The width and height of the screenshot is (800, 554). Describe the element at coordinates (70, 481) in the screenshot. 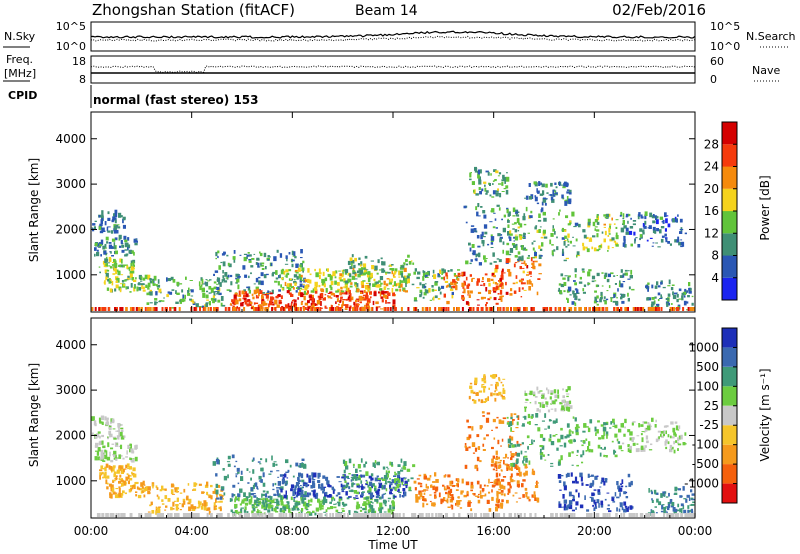

I see `velocity-ytick-label: 1000` at that location.